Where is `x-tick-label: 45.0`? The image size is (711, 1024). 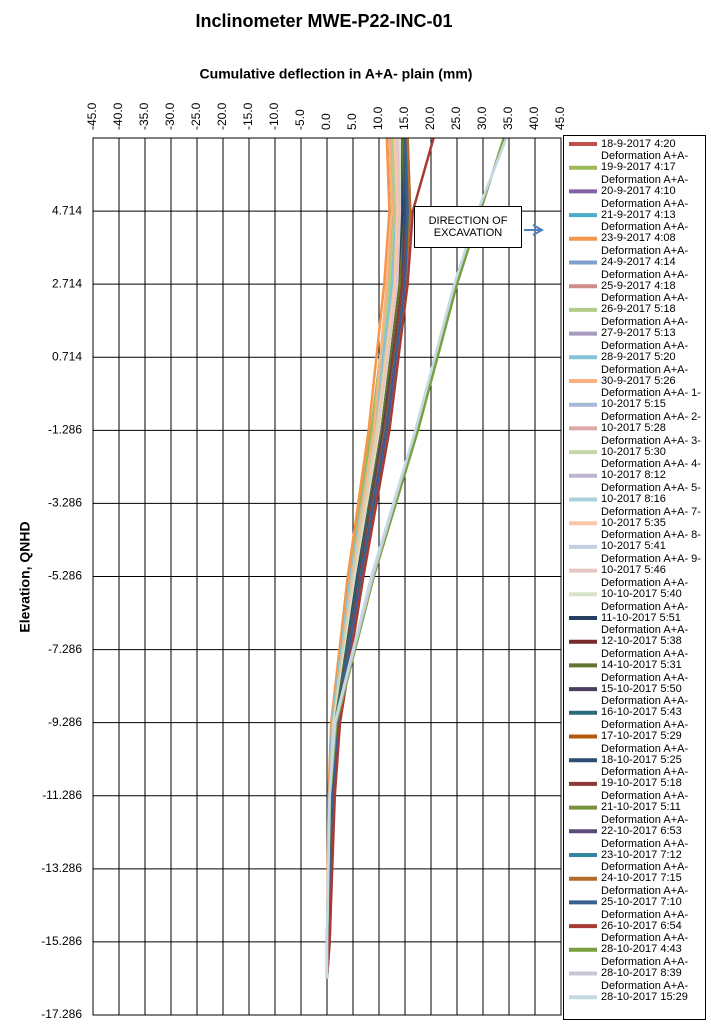
x-tick-label: 45.0 is located at coordinates (560, 118).